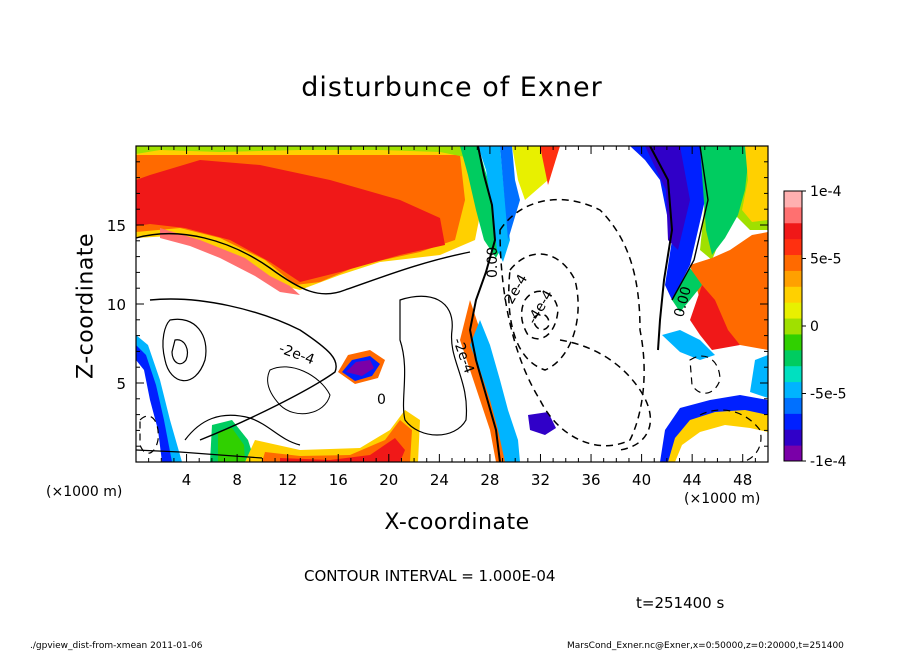 Image resolution: width=904 pixels, height=654 pixels. Describe the element at coordinates (826, 192) in the screenshot. I see `colorbar-tick-label: 1e-4` at that location.